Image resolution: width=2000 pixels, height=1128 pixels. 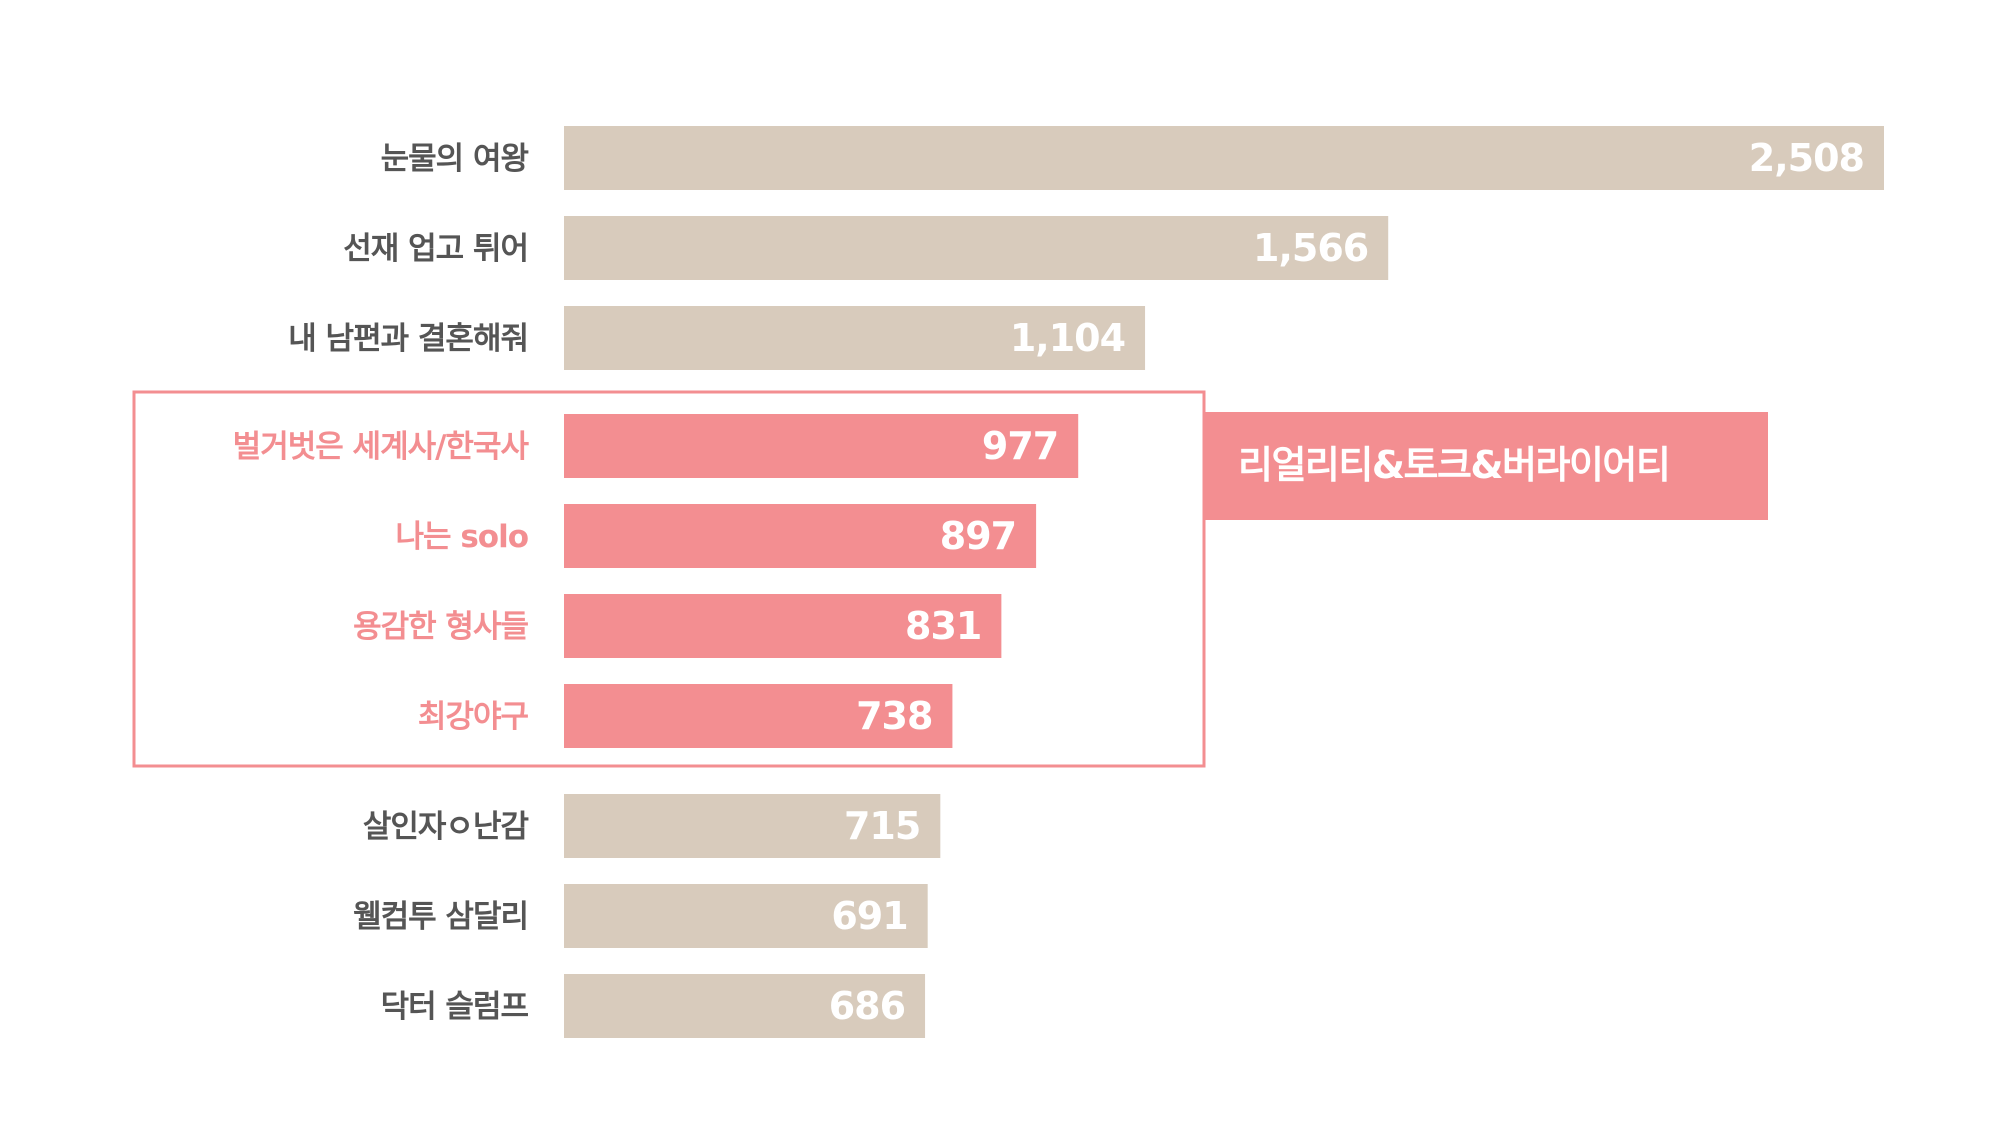 What do you see at coordinates (1310, 248) in the screenshot?
I see `value-label: 1,566` at bounding box center [1310, 248].